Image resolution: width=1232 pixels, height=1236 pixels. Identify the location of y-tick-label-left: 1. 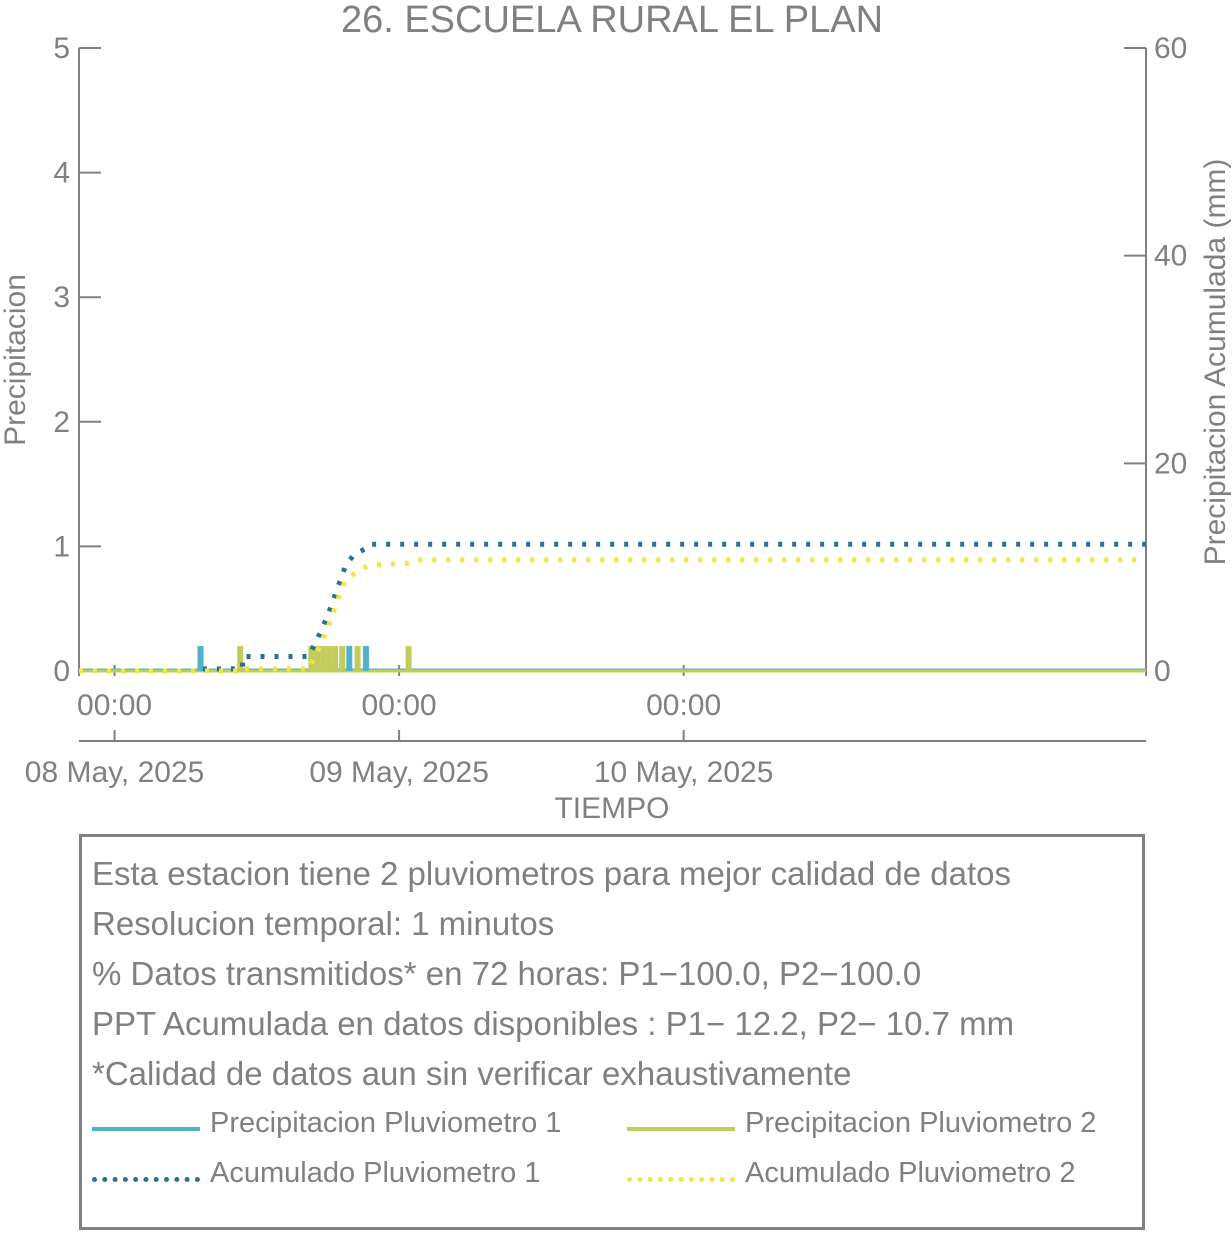
(61, 546).